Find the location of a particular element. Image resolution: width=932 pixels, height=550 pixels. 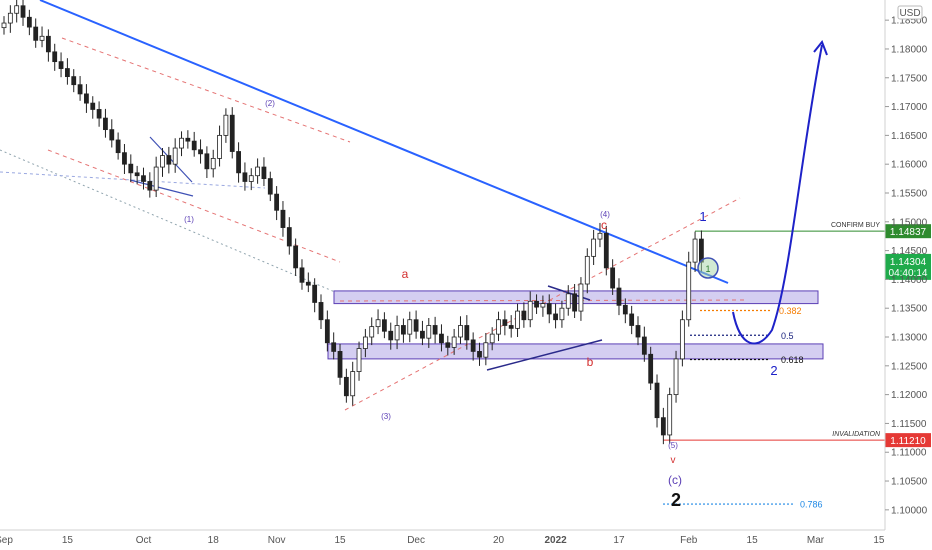

time-tick-label: Mar is located at coordinates (816, 540).